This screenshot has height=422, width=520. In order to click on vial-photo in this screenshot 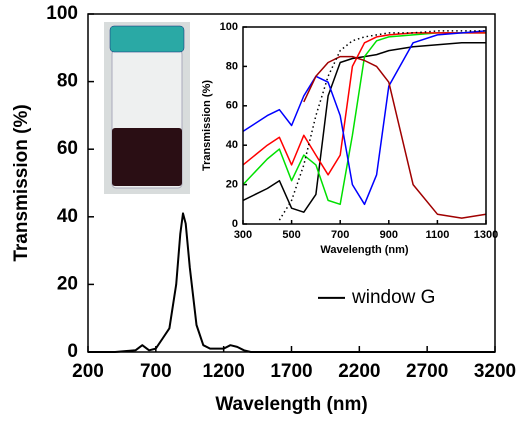, I will do `click(147, 108)`.